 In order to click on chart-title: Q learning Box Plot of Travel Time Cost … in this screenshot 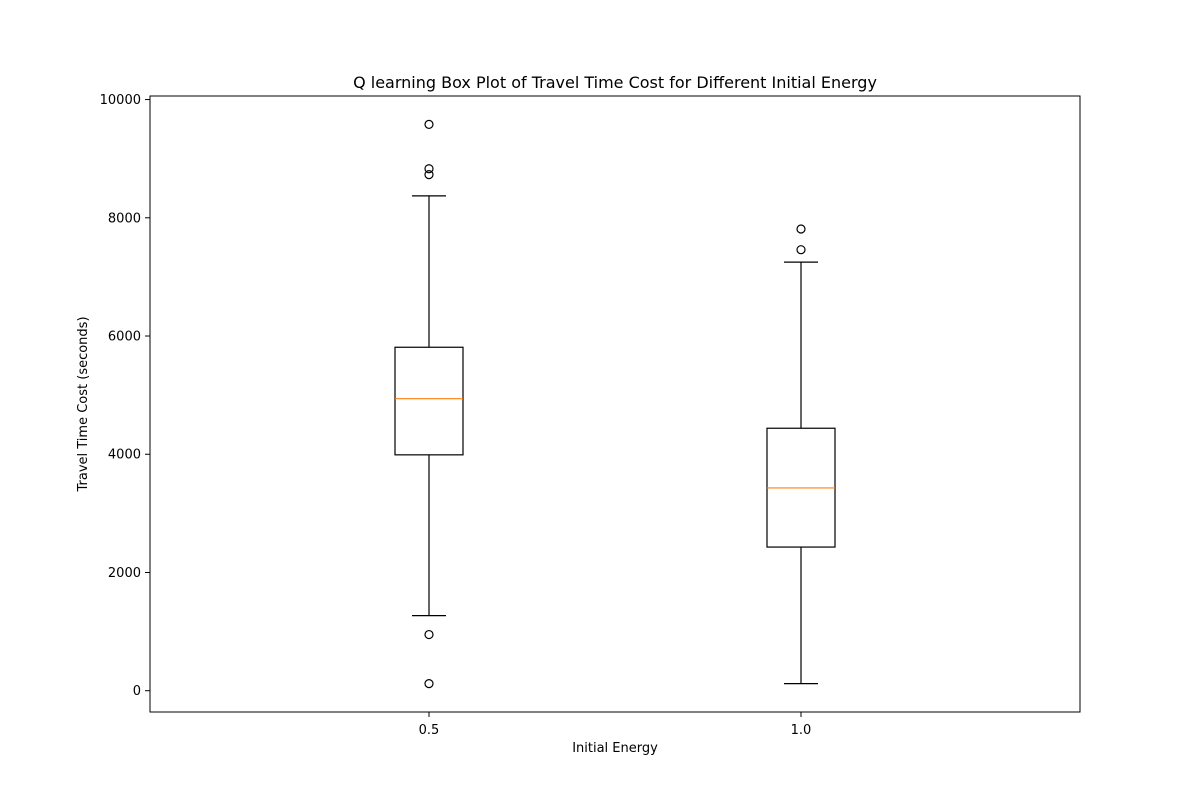, I will do `click(615, 82)`.